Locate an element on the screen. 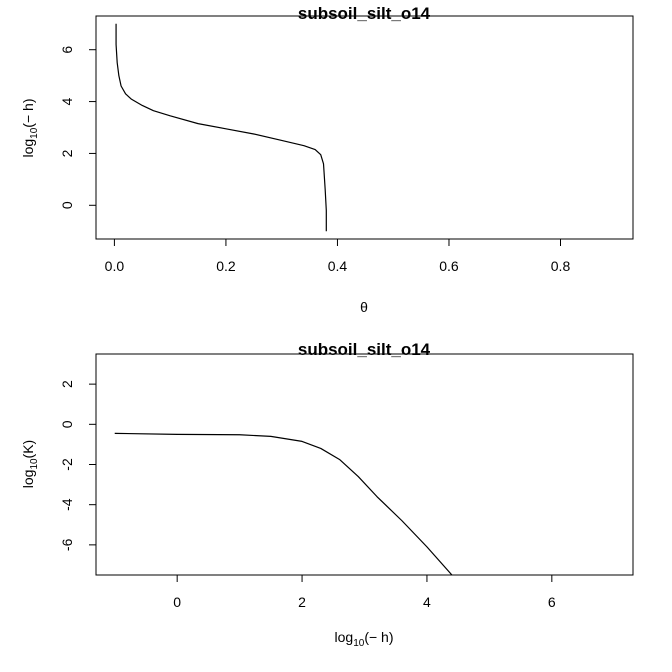 This screenshot has height=672, width=672. plot-1-title: subsoil_silt_o14 is located at coordinates (364, 13).